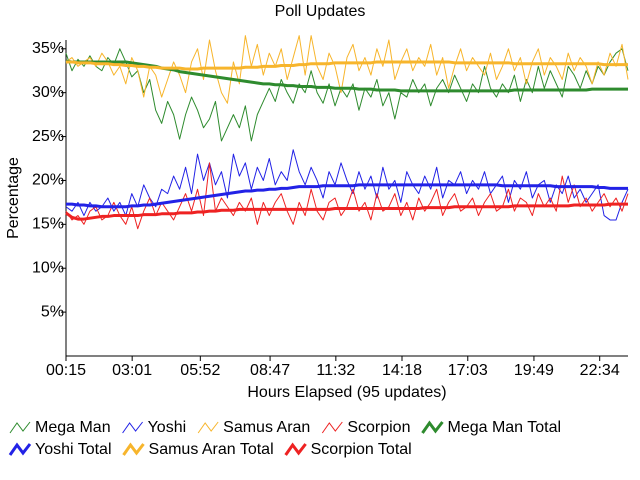 The height and width of the screenshot is (480, 640). Describe the element at coordinates (200, 370) in the screenshot. I see `x-tick-label: 05:52` at that location.